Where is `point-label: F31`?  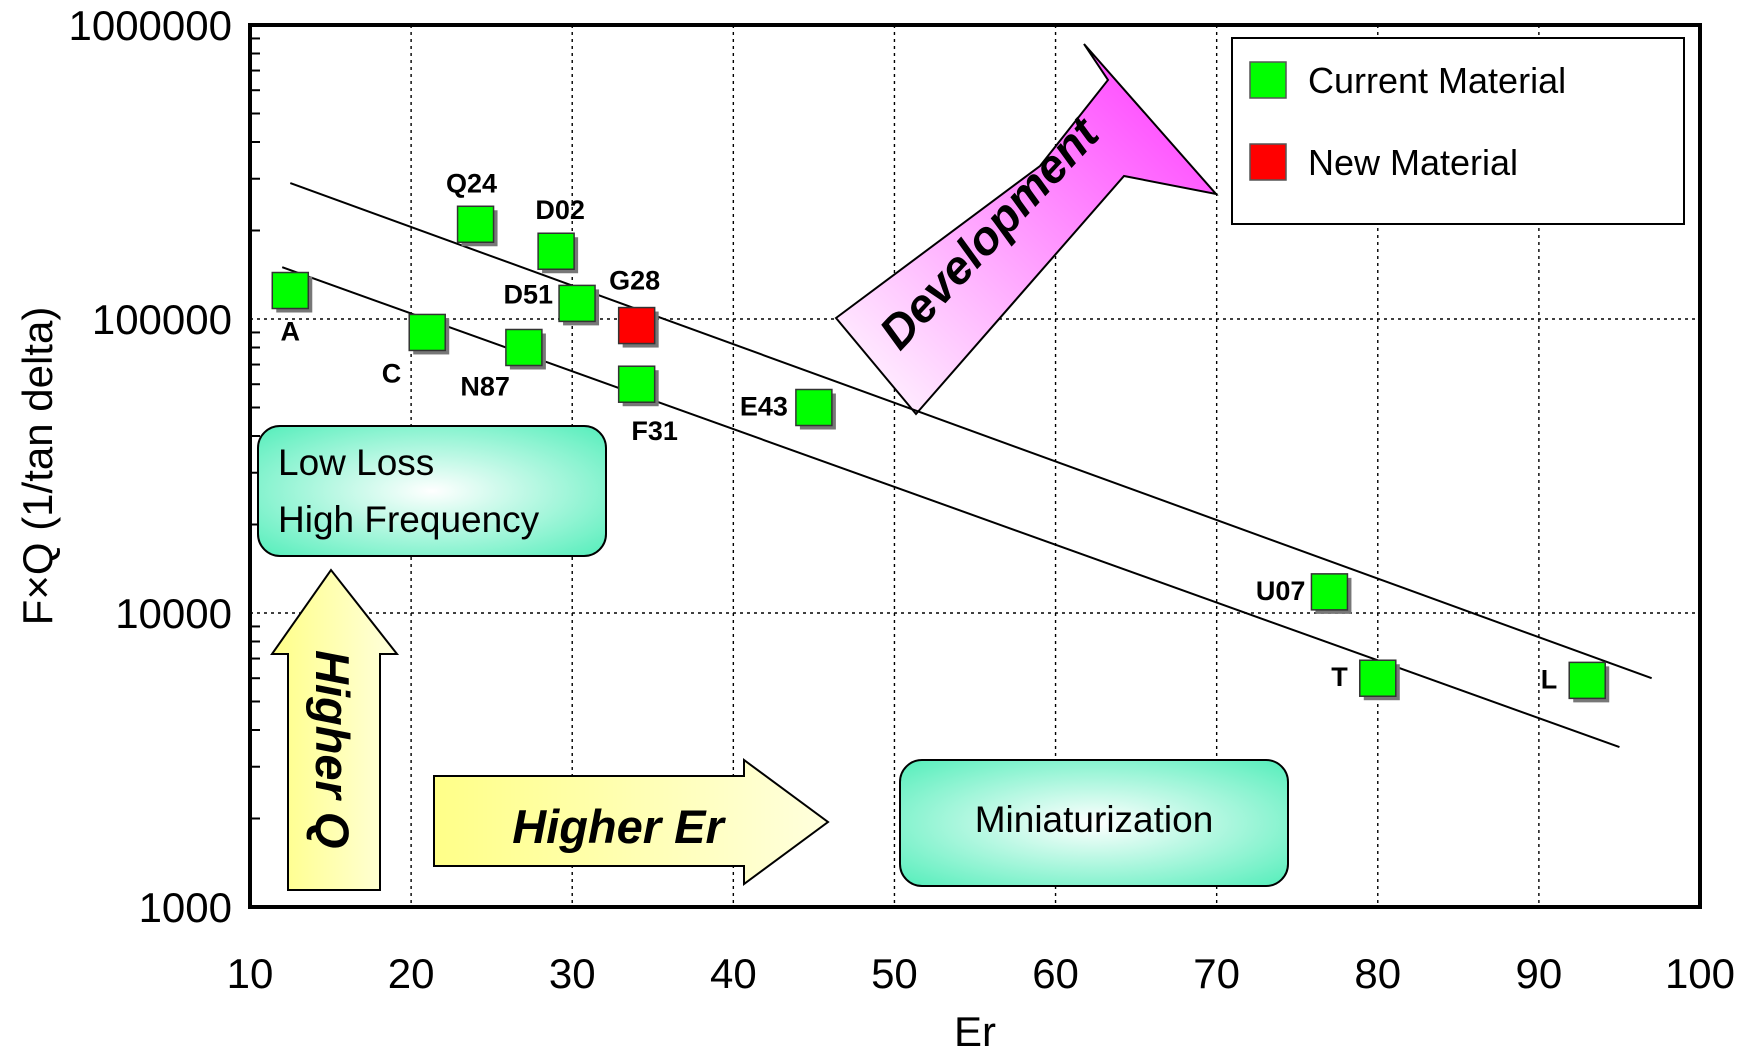 point-label: F31 is located at coordinates (654, 431).